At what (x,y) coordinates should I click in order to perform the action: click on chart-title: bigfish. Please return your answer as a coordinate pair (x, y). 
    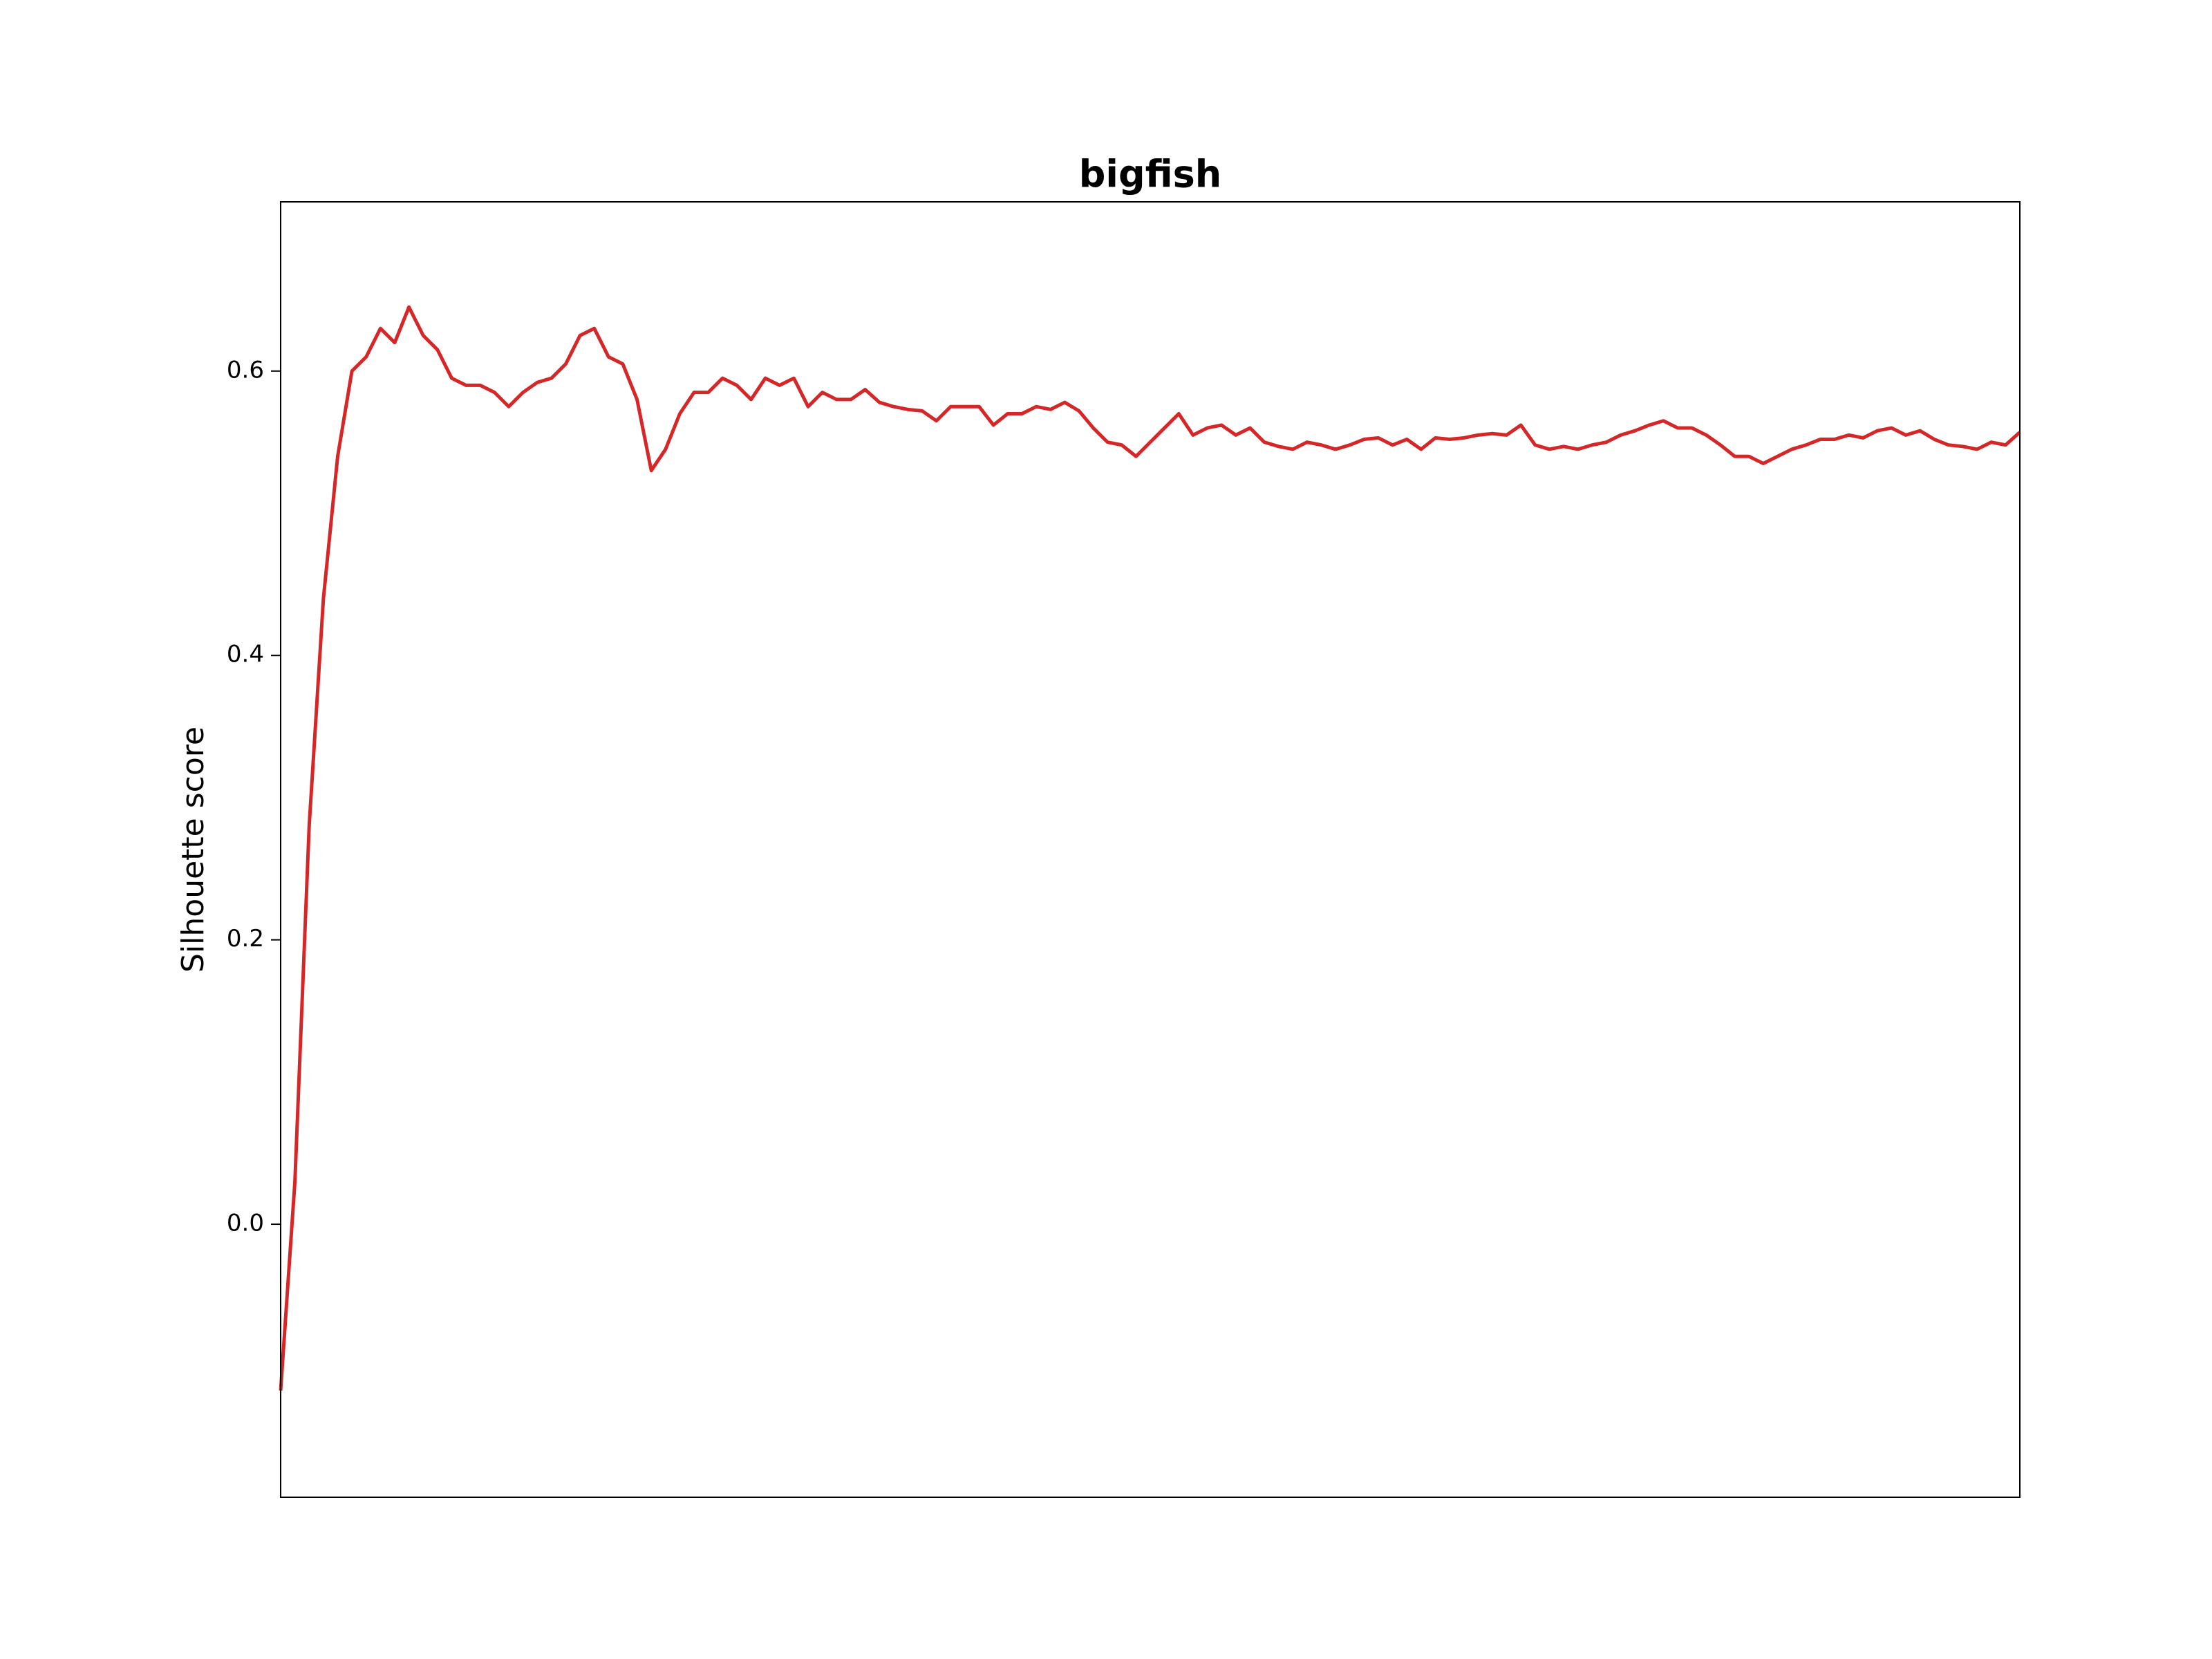
    Looking at the image, I should click on (1150, 174).